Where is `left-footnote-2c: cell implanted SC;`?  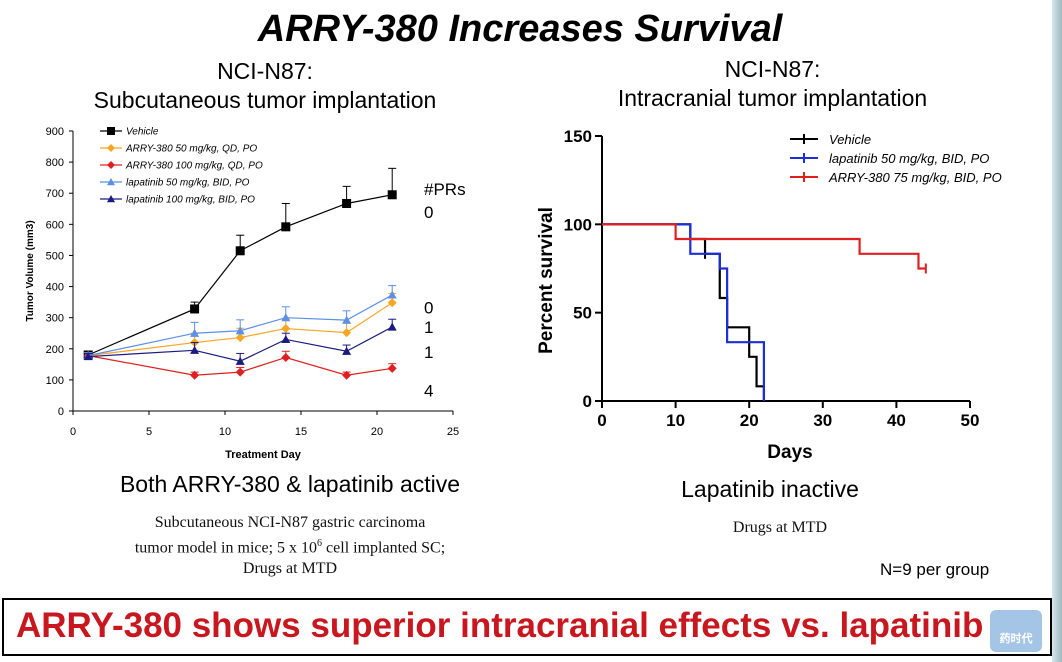
left-footnote-2c: cell implanted SC; is located at coordinates (384, 548).